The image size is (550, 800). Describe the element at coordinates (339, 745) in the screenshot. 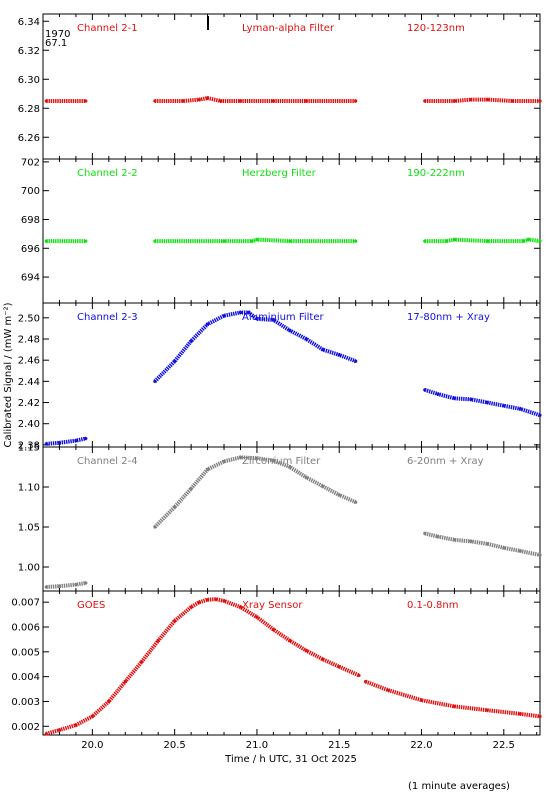

I see `x-tick-label: 21.5` at that location.